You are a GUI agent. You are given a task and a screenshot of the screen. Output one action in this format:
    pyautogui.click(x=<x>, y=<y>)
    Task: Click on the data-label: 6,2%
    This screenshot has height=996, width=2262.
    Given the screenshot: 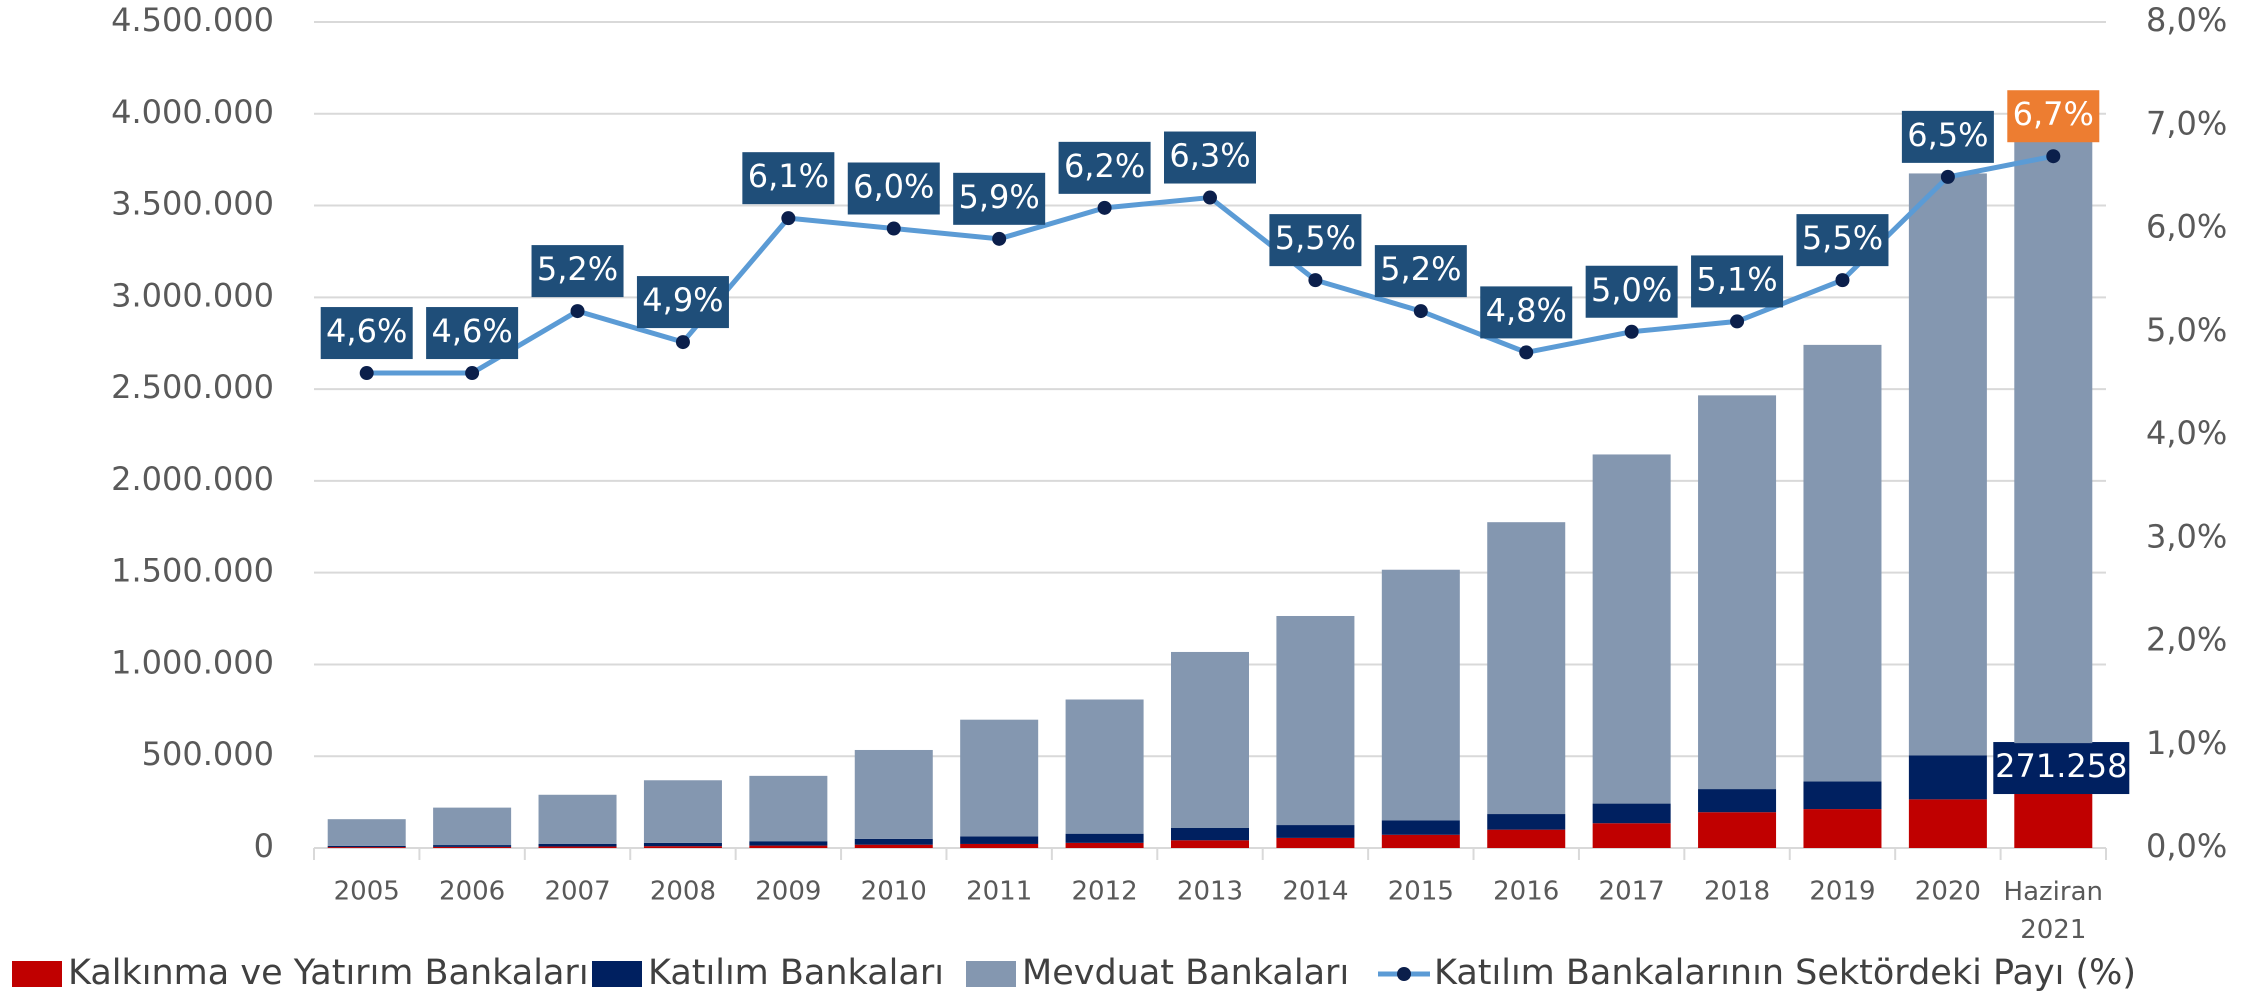 What is the action you would take?
    pyautogui.click(x=1104, y=166)
    